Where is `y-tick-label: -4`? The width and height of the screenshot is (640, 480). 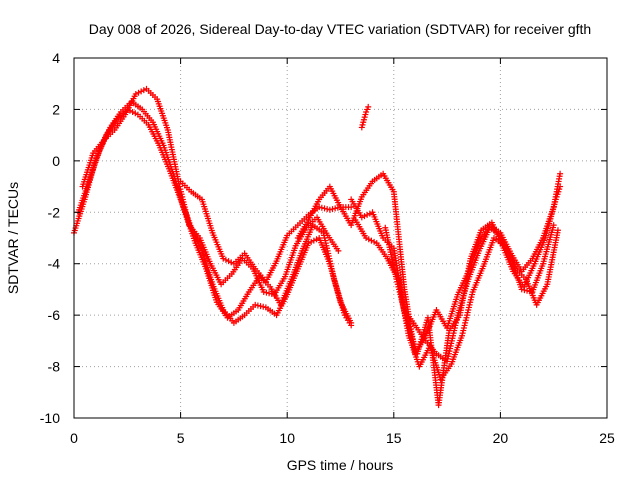 y-tick-label: -4 is located at coordinates (54, 264).